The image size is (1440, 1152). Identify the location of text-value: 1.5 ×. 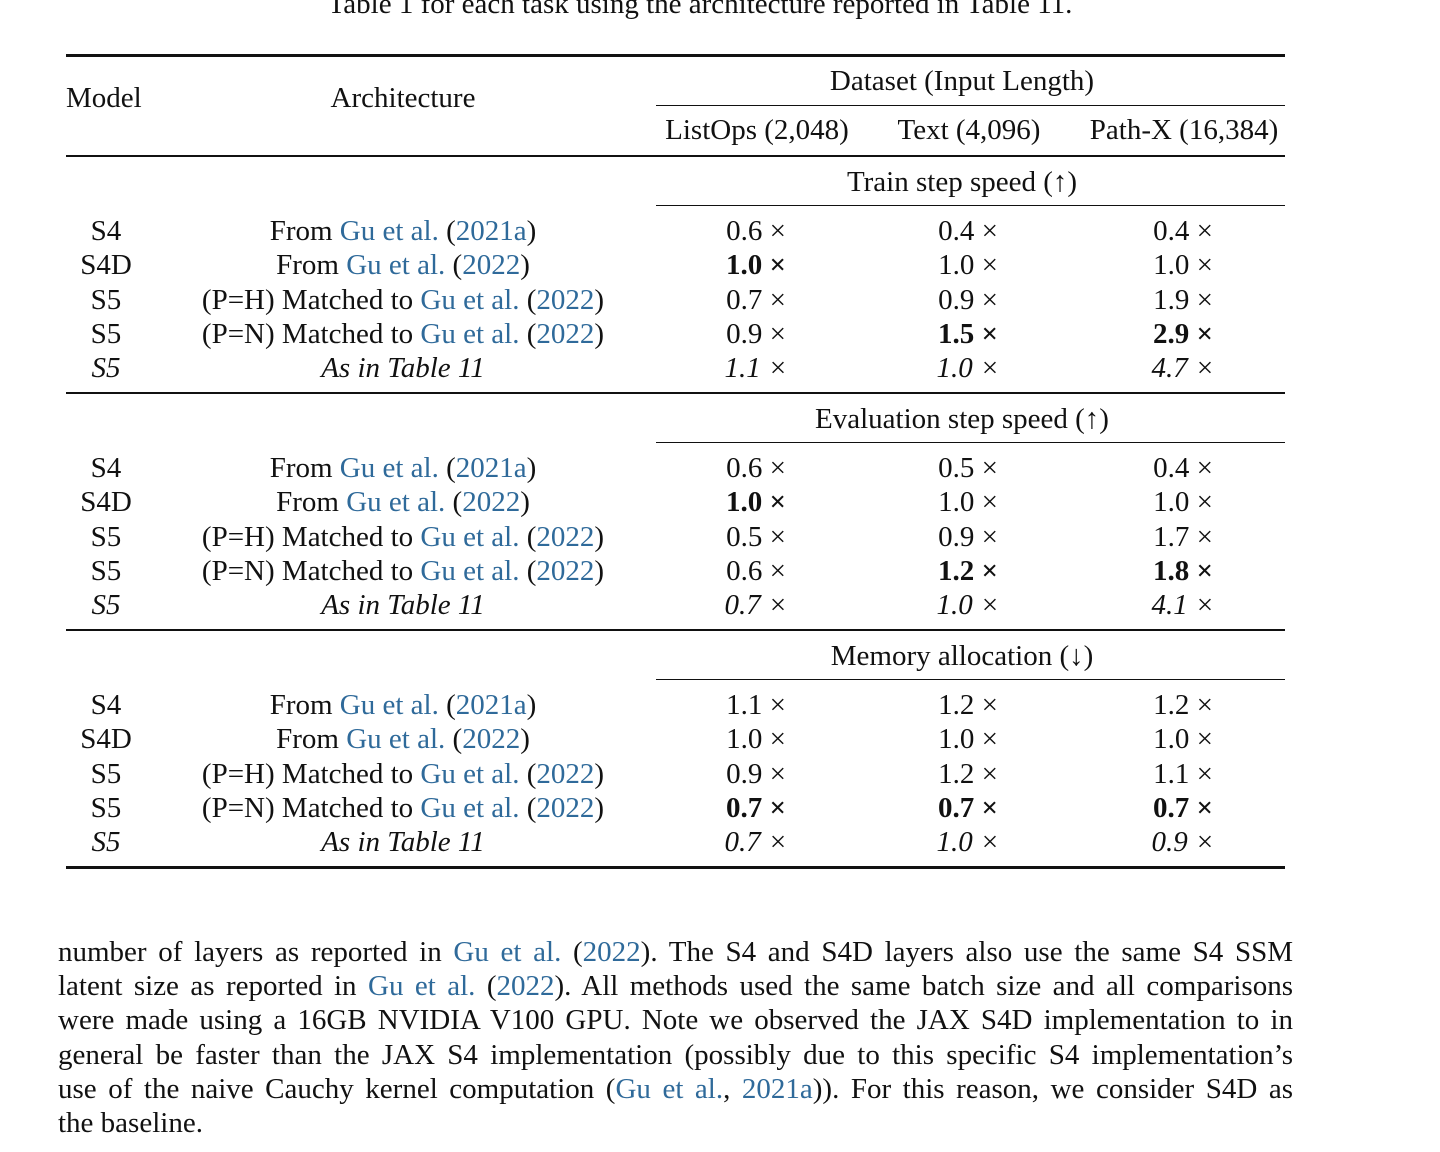
(968, 333).